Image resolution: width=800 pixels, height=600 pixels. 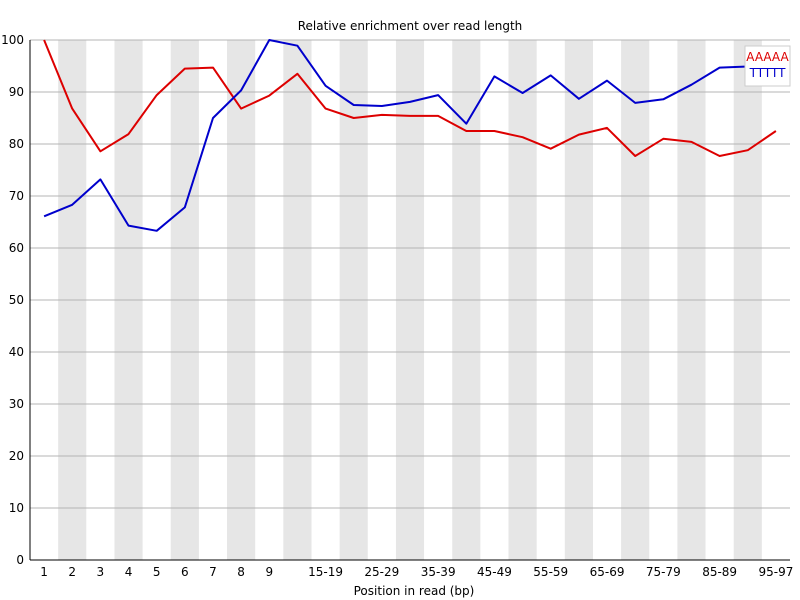 I want to click on y-tick-labels: 0 10 20 30 40 50 60 70 80 90 100, so click(x=12, y=300).